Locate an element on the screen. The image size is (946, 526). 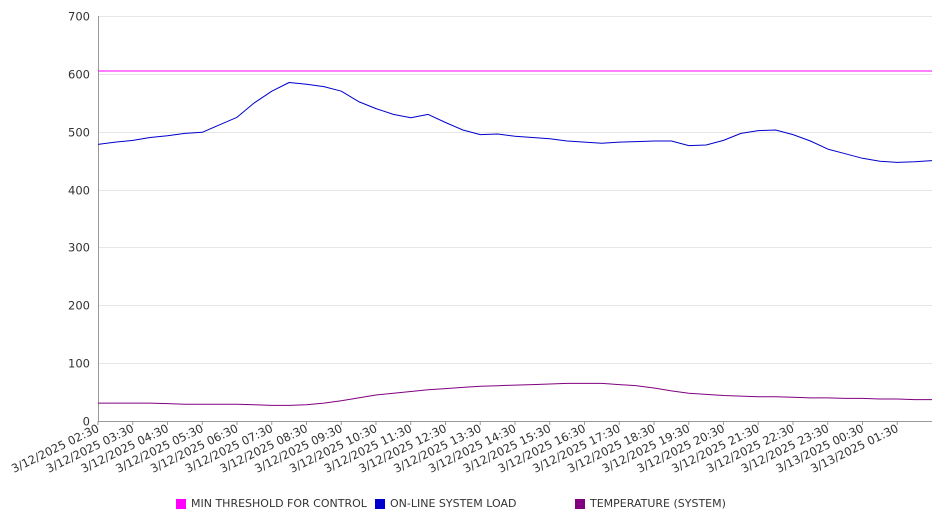
y-tick-label: 600 is located at coordinates (79, 75).